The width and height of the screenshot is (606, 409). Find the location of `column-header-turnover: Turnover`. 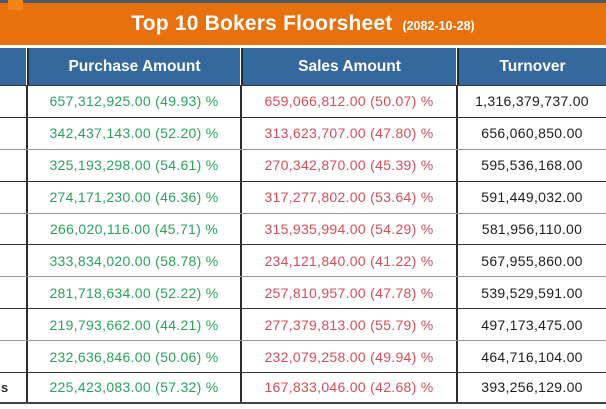

column-header-turnover: Turnover is located at coordinates (531, 66).